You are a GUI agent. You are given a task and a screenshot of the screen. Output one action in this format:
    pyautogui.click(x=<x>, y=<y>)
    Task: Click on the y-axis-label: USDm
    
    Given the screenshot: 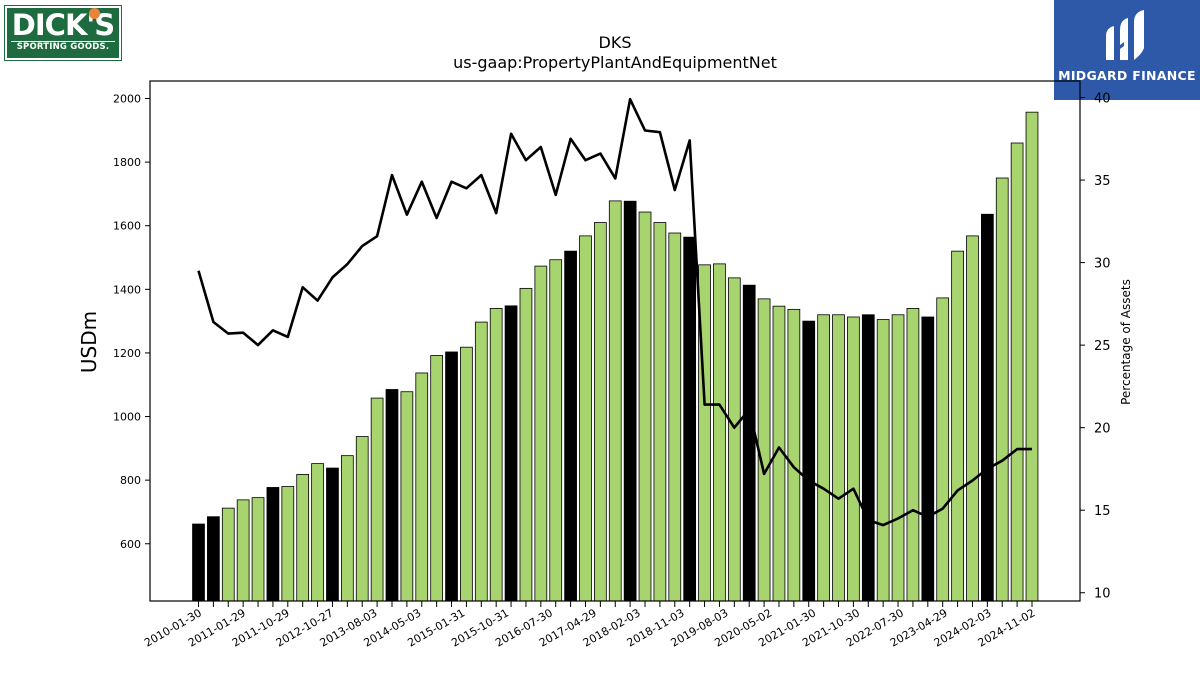 What is the action you would take?
    pyautogui.click(x=89, y=342)
    